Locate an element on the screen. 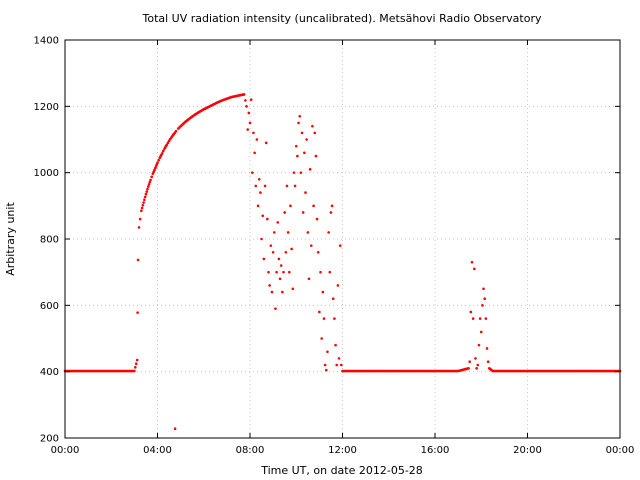  y-tick-label: 200 is located at coordinates (49, 439).